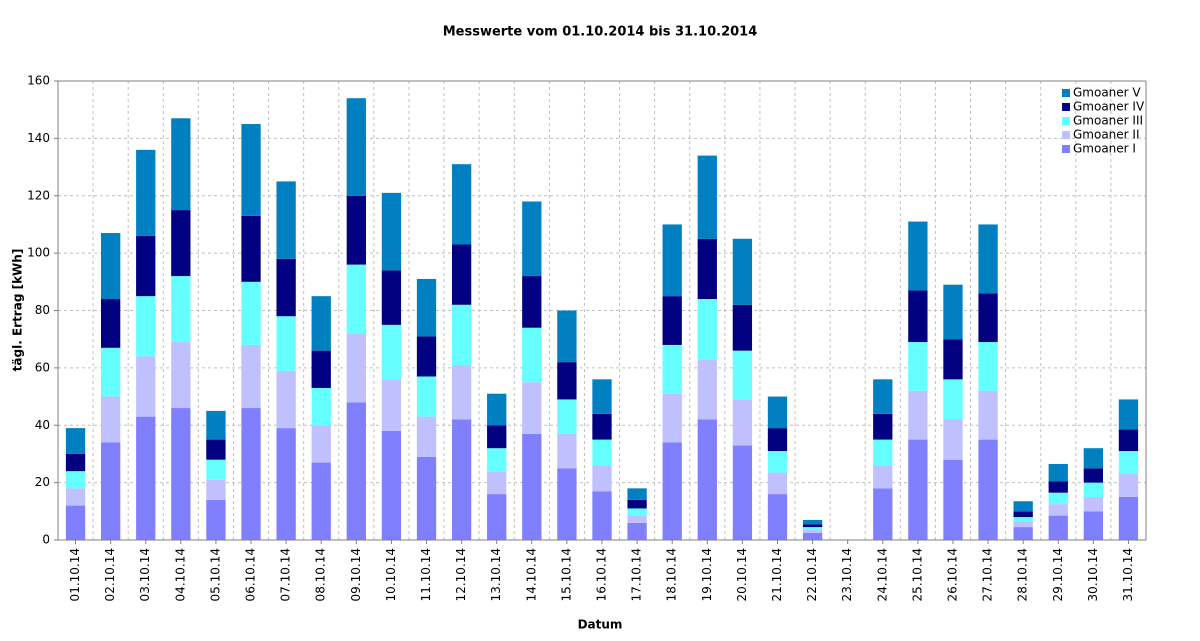 Image resolution: width=1200 pixels, height=641 pixels. I want to click on x-tick-label: 13.10.14, so click(496, 574).